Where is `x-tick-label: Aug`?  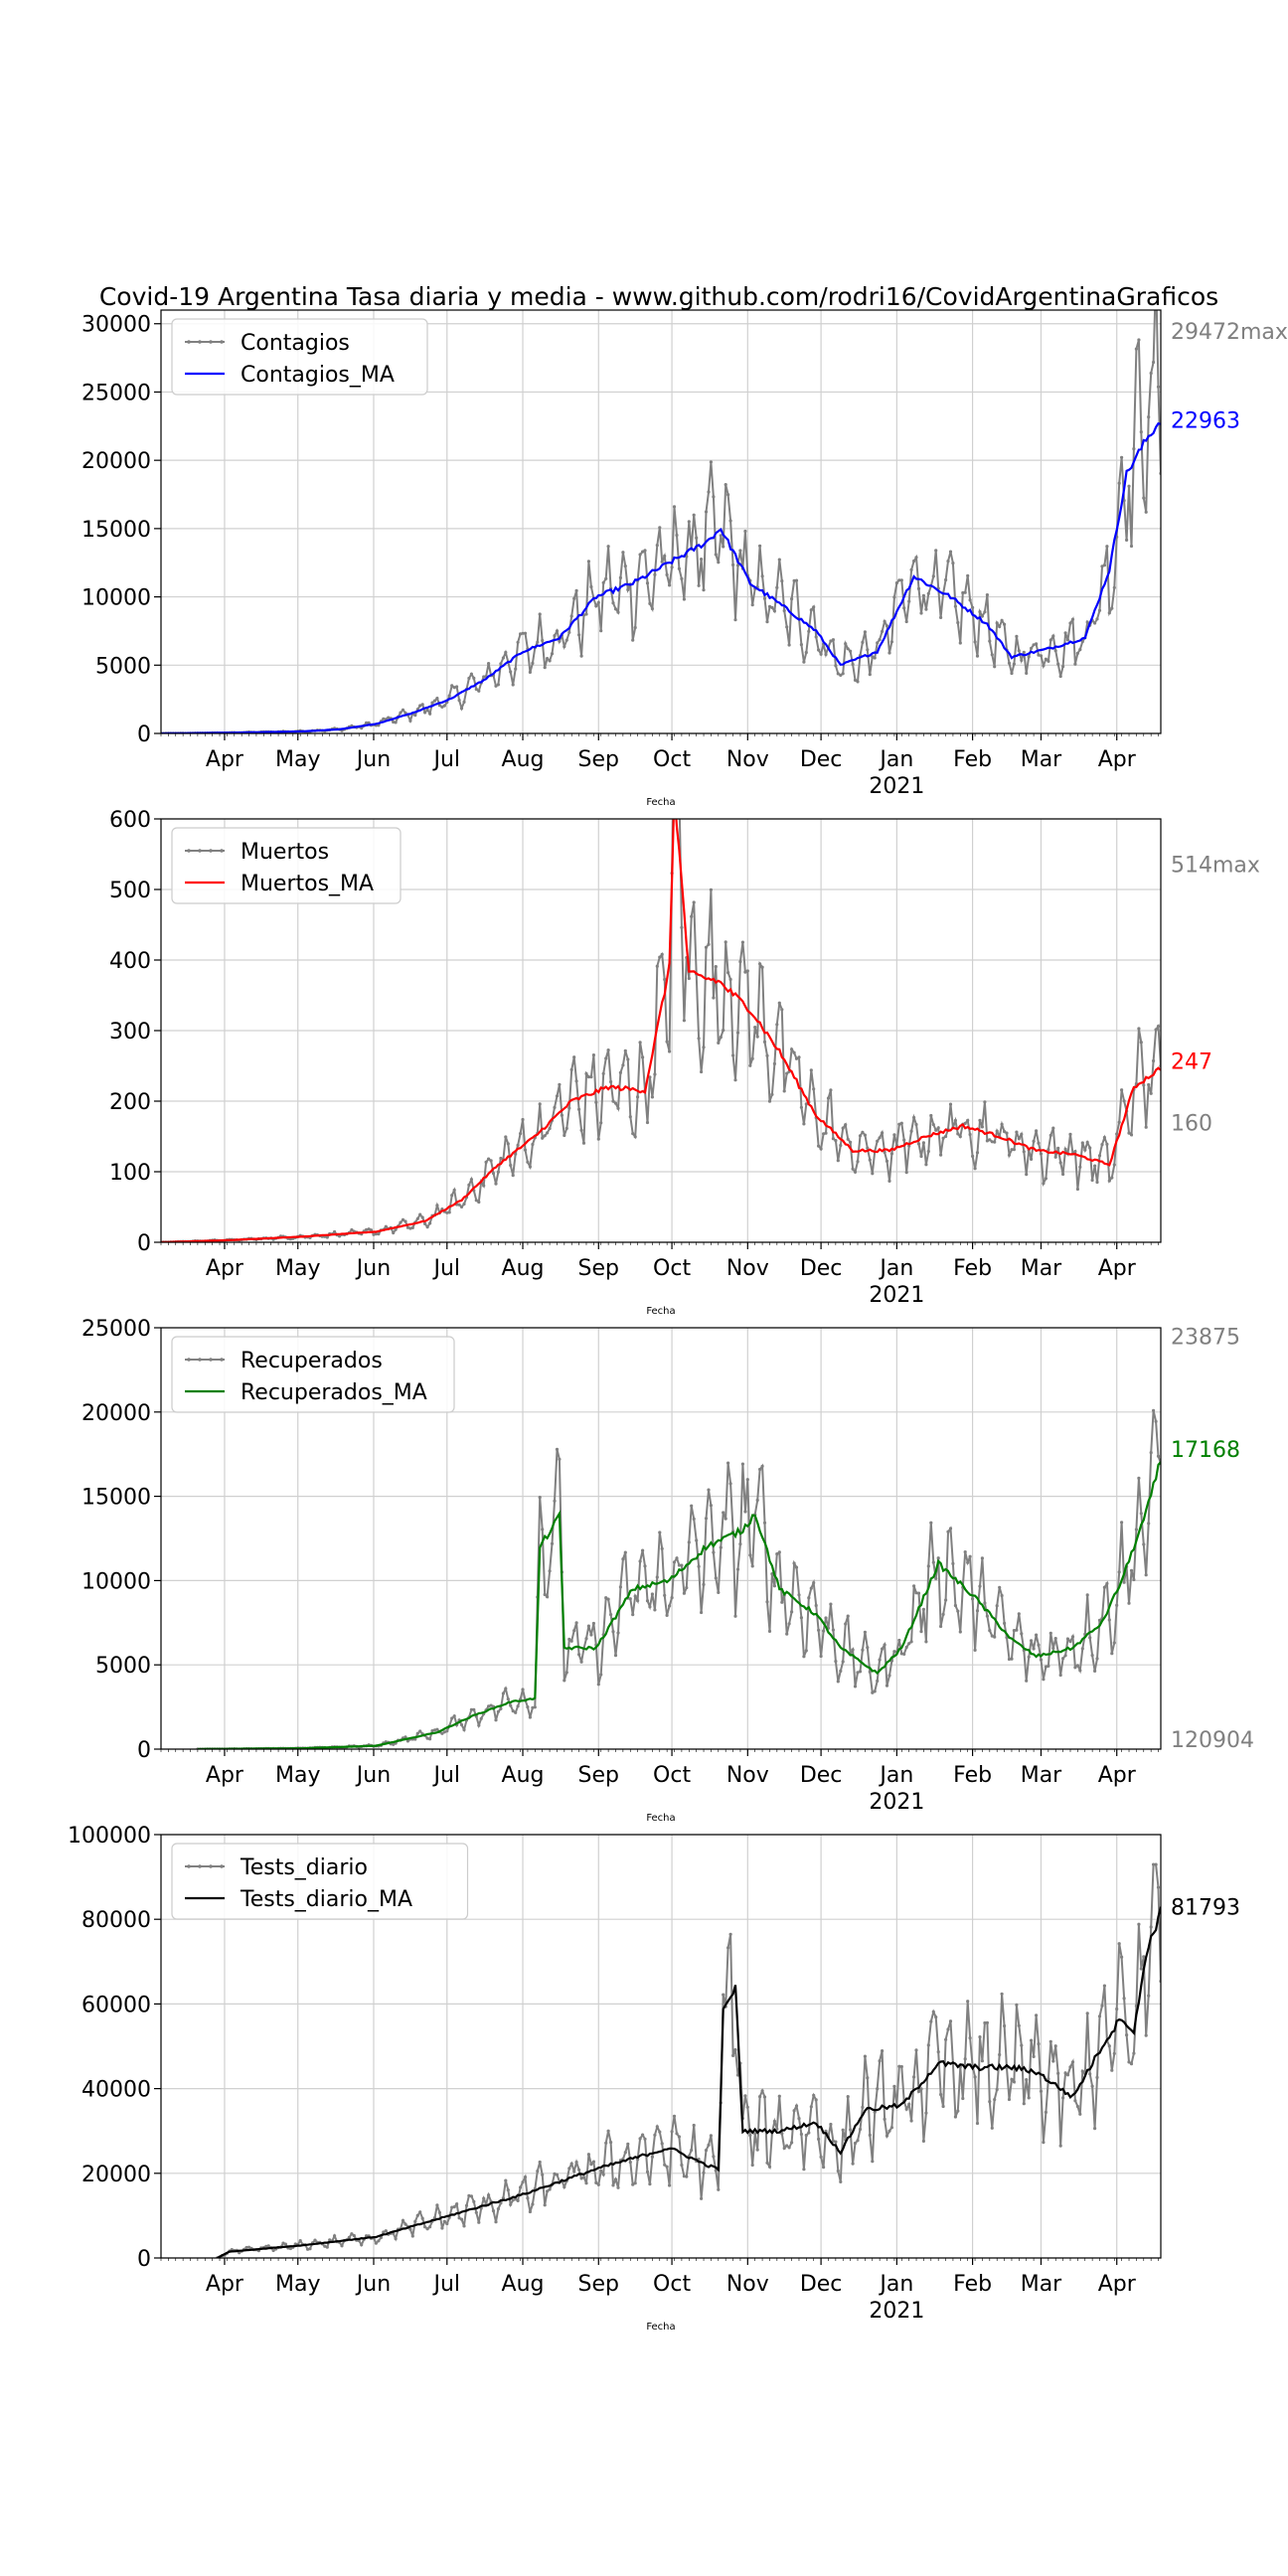 x-tick-label: Aug is located at coordinates (523, 1775).